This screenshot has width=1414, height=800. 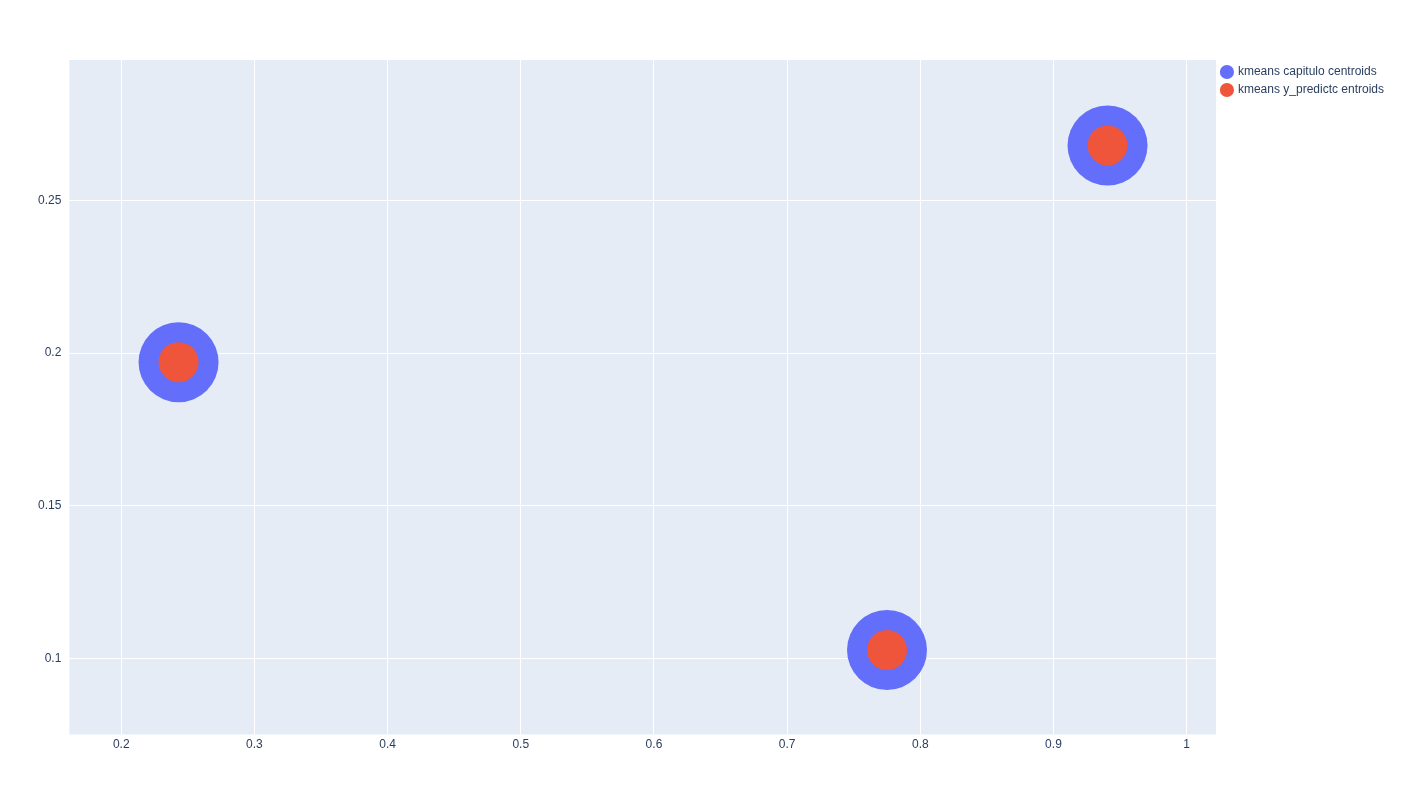 I want to click on y-tick-label: 0.25, so click(x=50, y=199).